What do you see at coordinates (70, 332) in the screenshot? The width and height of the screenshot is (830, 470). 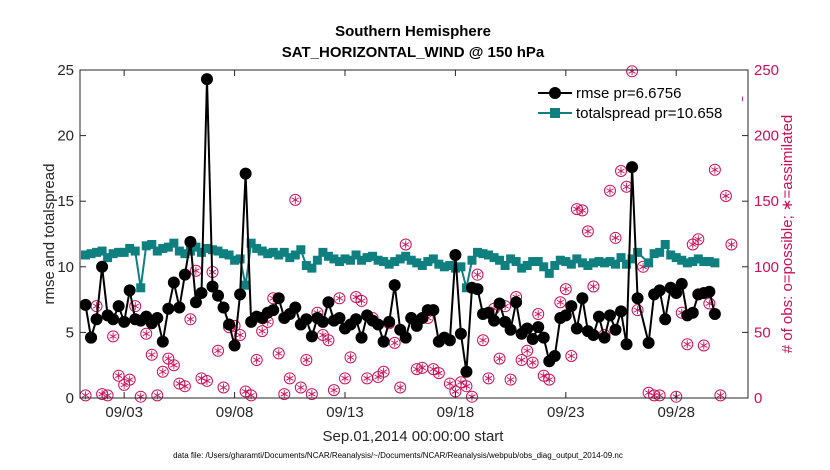 I see `y-left-tick-label: 5` at bounding box center [70, 332].